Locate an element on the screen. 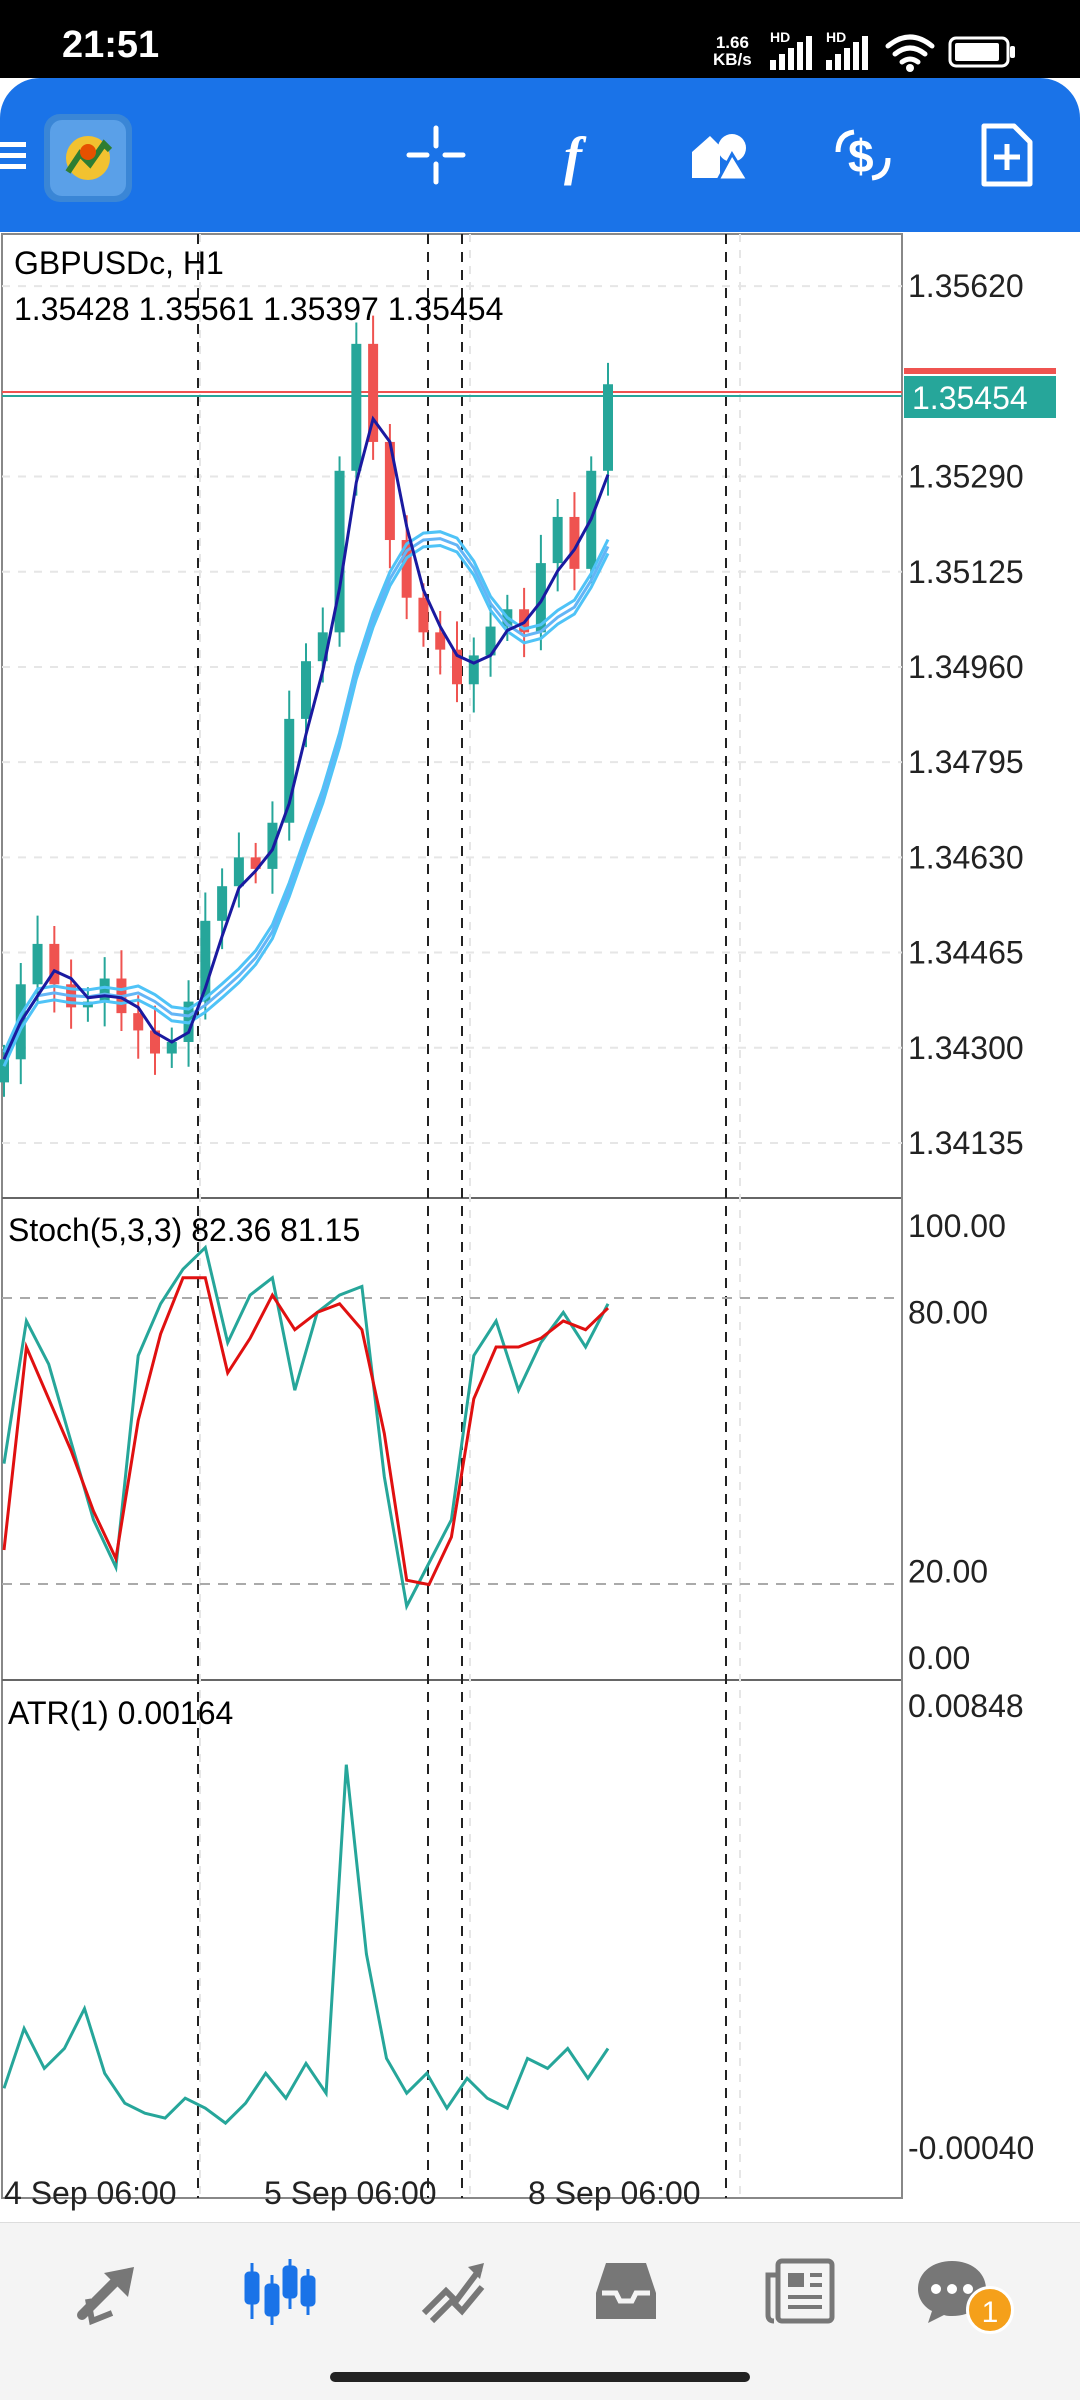  network-speed-value: 1.66 is located at coordinates (732, 42).